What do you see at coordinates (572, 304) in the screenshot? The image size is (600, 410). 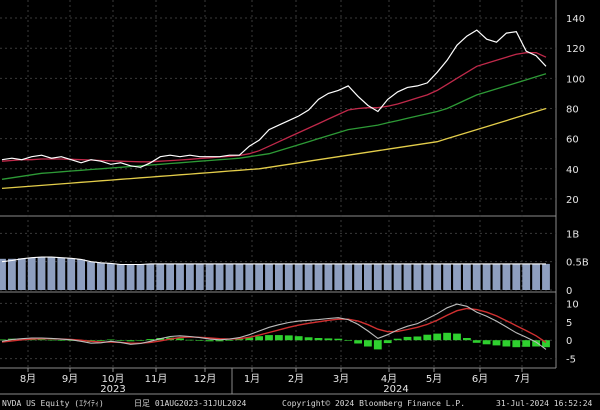 I see `indicator-y-tick-label: 10` at bounding box center [572, 304].